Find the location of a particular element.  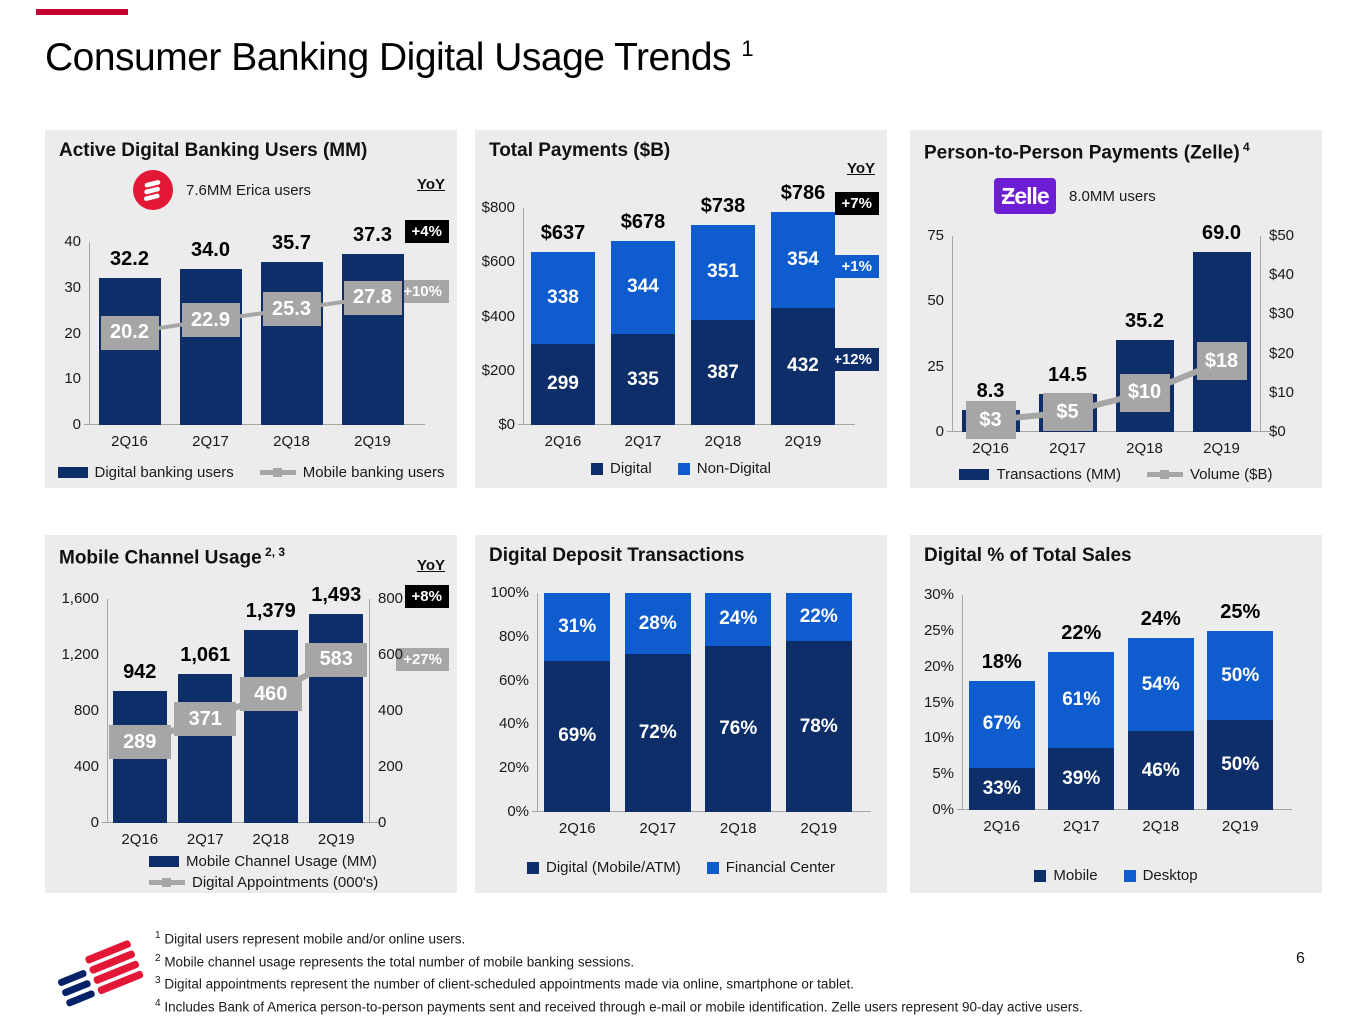

axis-tick: $50 is located at coordinates (1282, 235).